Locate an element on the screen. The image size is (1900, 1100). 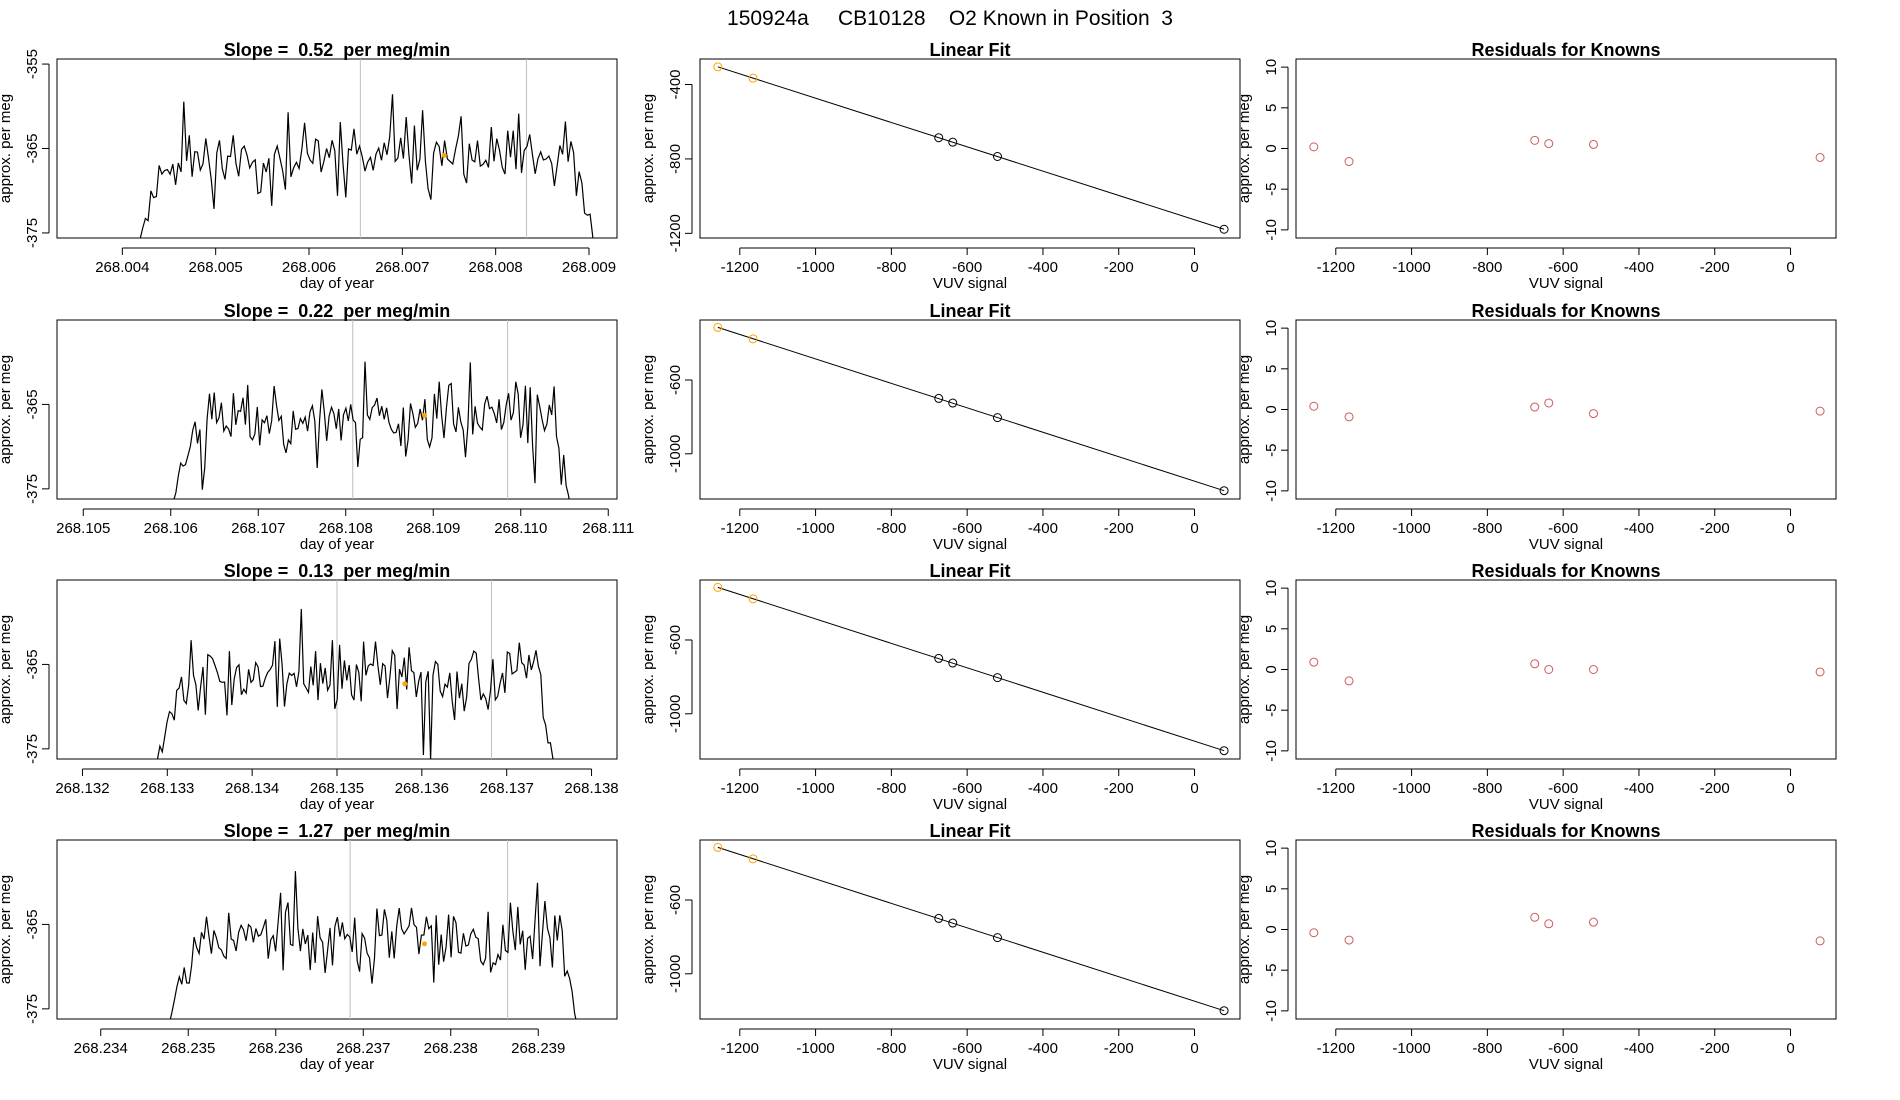
y-tick-label: 5 is located at coordinates (1271, 629).